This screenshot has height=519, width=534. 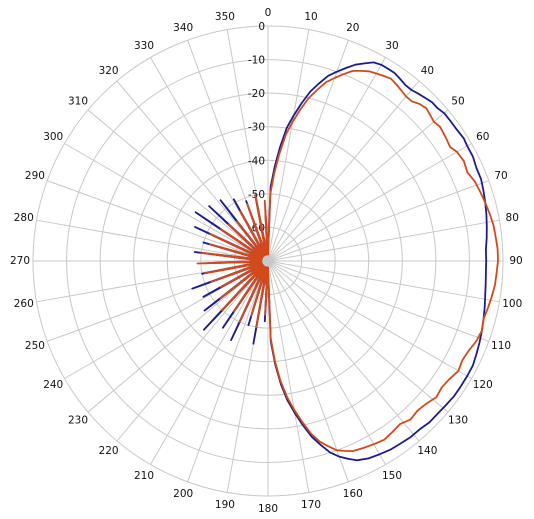 I want to click on angle-tick-label: 210, so click(x=144, y=476).